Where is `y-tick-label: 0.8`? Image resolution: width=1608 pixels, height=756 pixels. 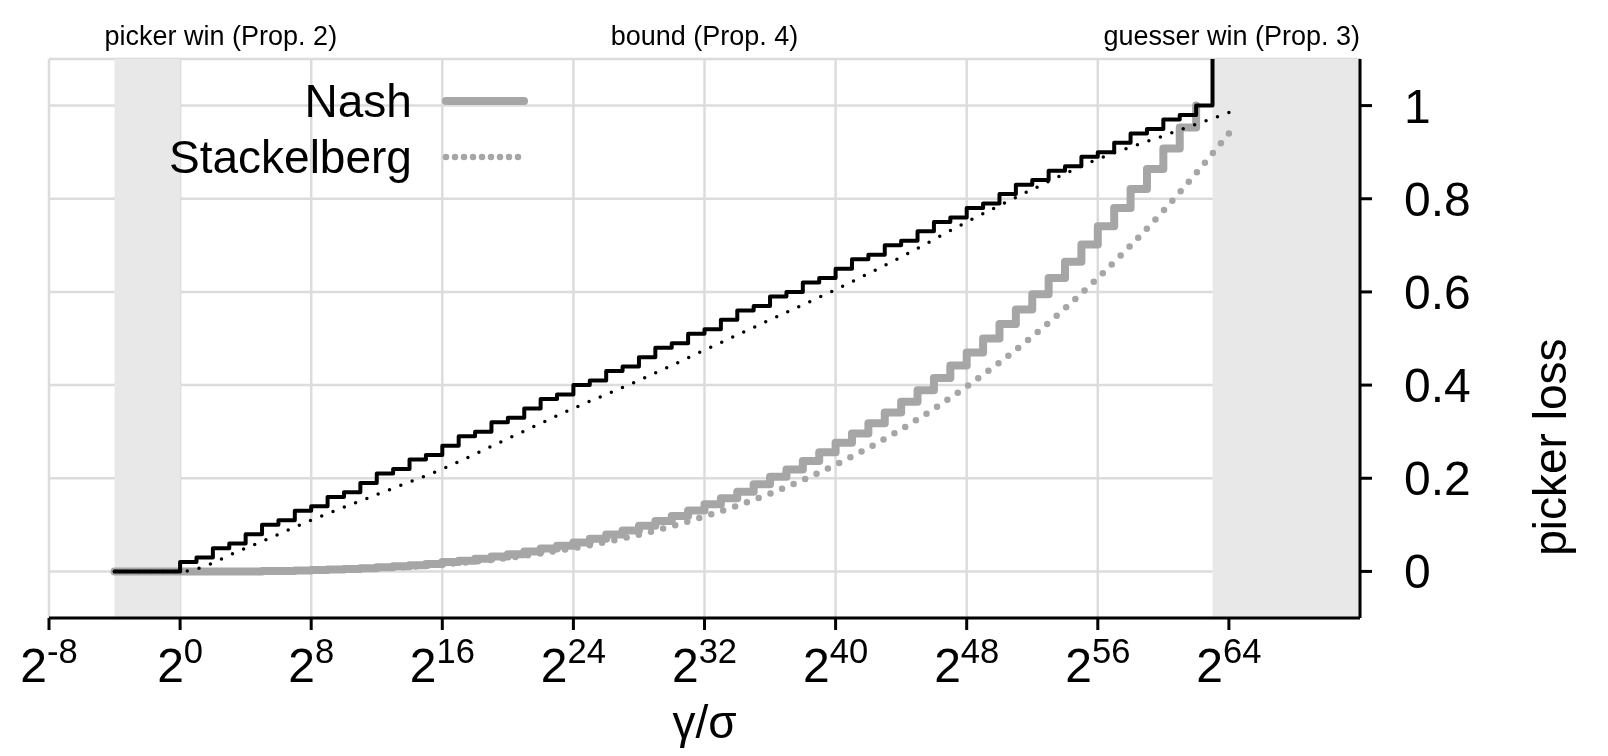
y-tick-label: 0.8 is located at coordinates (1437, 199).